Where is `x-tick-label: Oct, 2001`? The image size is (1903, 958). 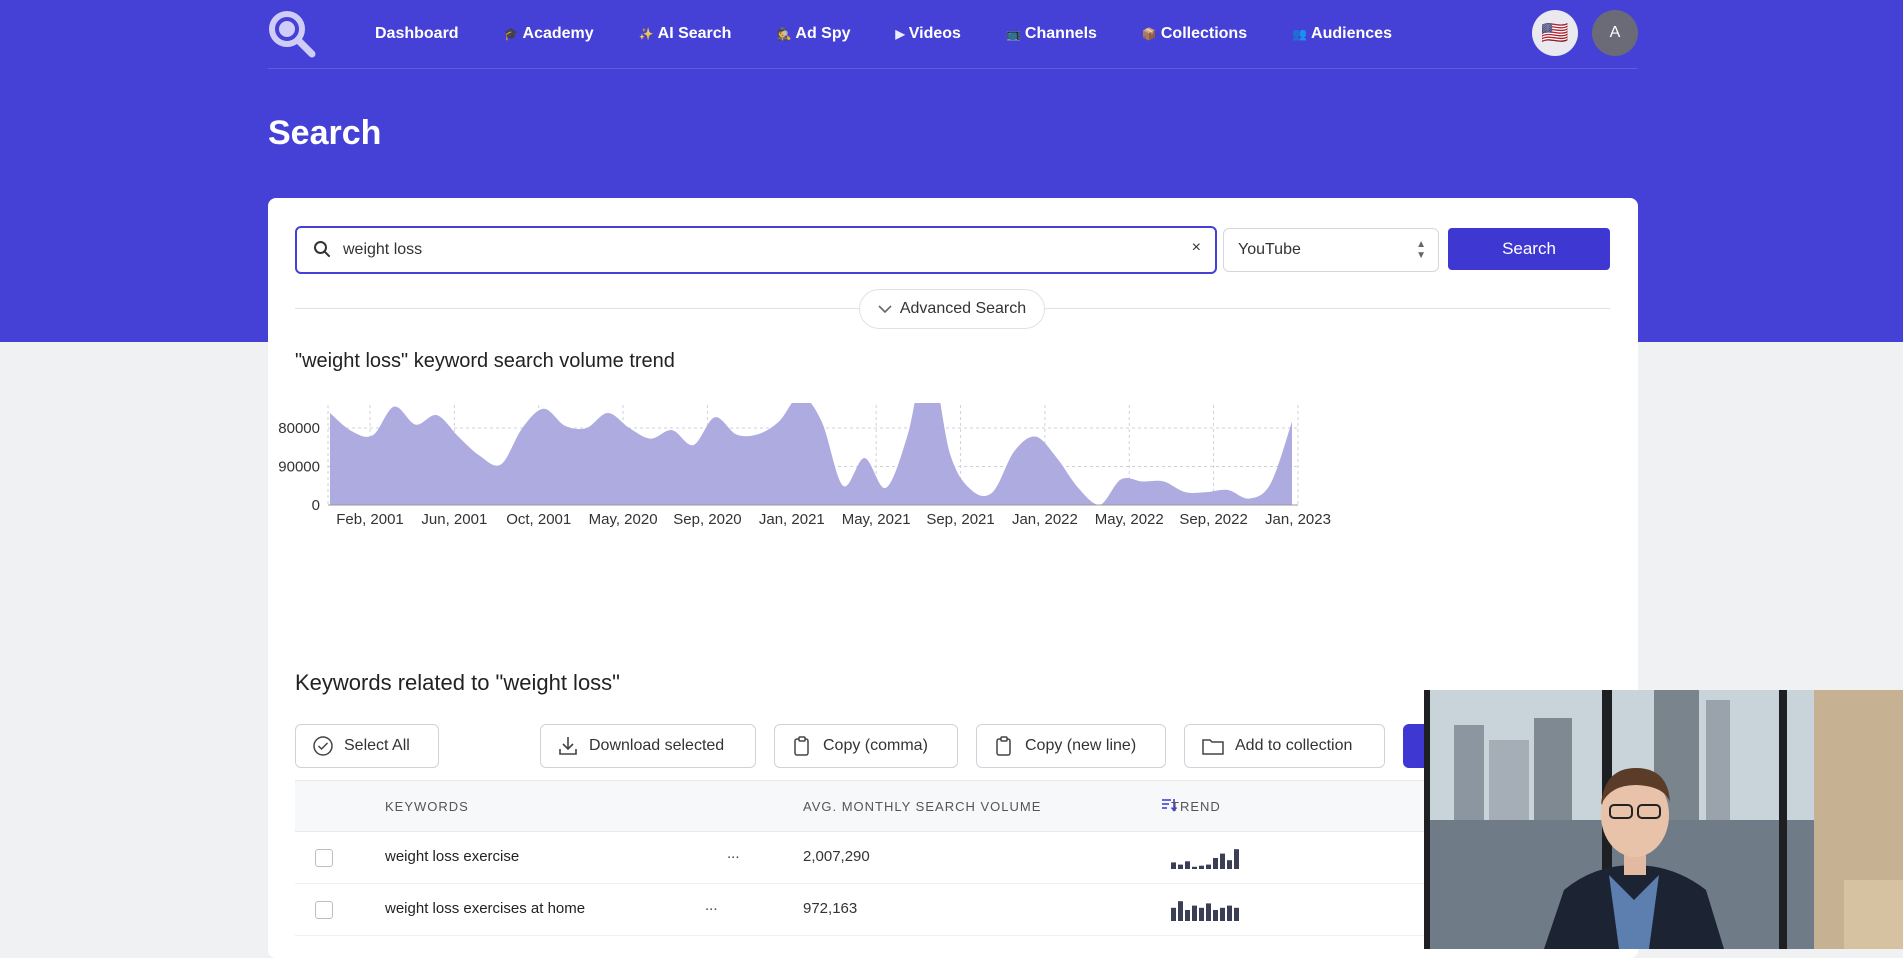
x-tick-label: Oct, 2001 is located at coordinates (538, 519).